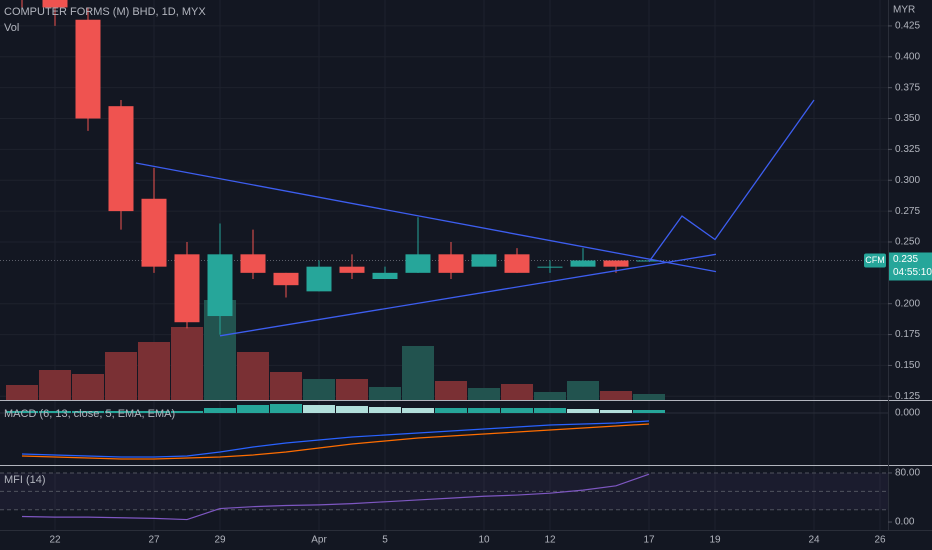  What do you see at coordinates (907, 334) in the screenshot?
I see `y-tick-label: 0.175` at bounding box center [907, 334].